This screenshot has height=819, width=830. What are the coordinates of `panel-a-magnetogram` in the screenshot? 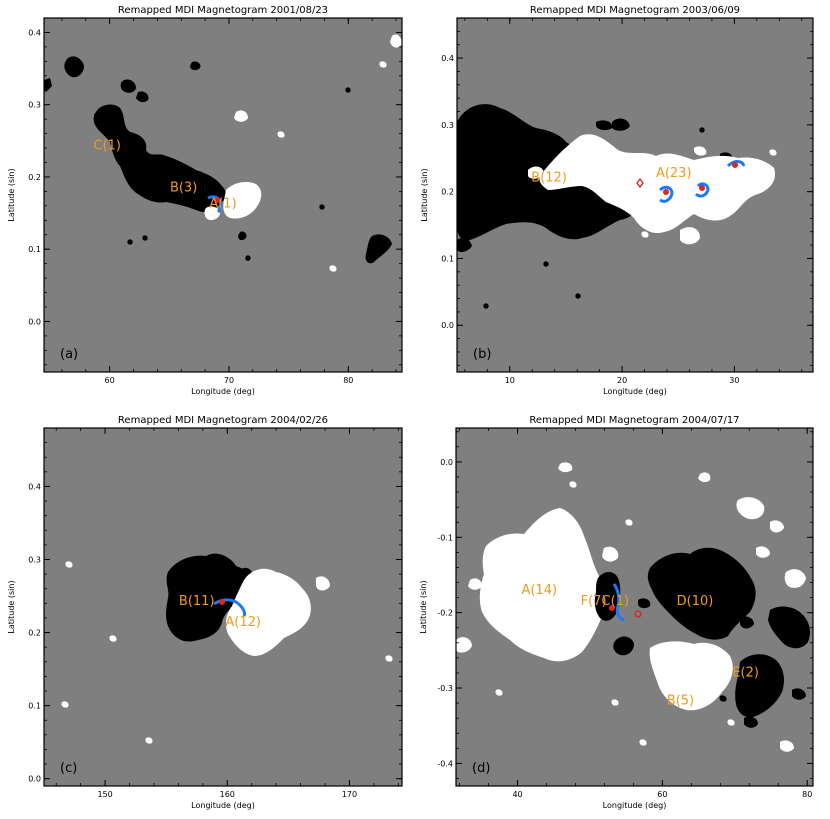 It's located at (223, 153).